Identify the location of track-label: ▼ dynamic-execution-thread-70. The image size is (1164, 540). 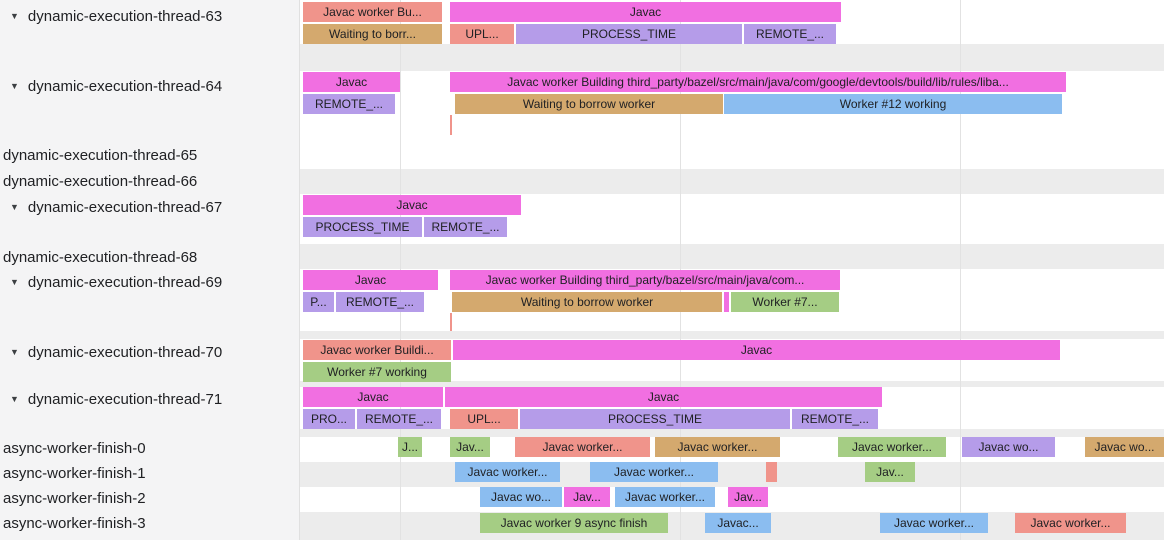
(111, 352).